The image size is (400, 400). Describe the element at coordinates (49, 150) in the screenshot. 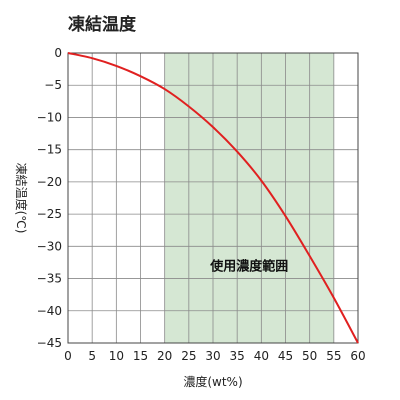

I see `y-tick-label: −15` at that location.